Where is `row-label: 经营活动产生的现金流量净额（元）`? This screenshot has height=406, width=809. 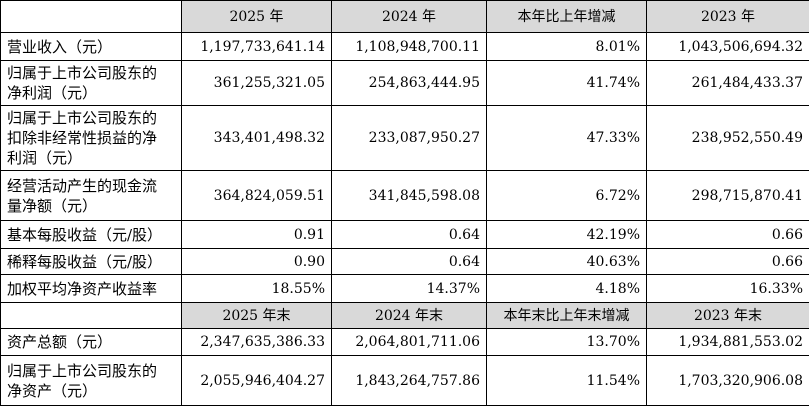 row-label: 经营活动产生的现金流量净额（元） is located at coordinates (91, 196).